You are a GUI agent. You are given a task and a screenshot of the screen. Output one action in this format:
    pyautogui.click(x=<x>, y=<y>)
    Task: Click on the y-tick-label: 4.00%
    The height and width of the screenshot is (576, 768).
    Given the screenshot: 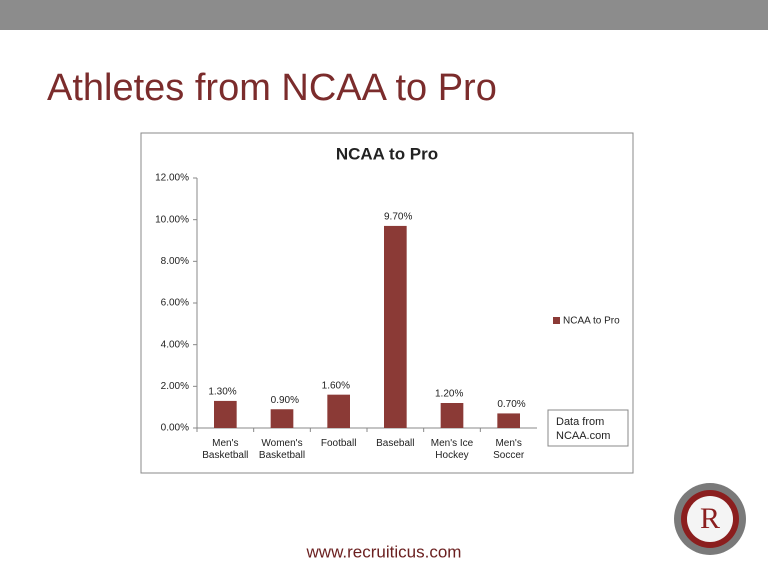 What is the action you would take?
    pyautogui.click(x=175, y=344)
    